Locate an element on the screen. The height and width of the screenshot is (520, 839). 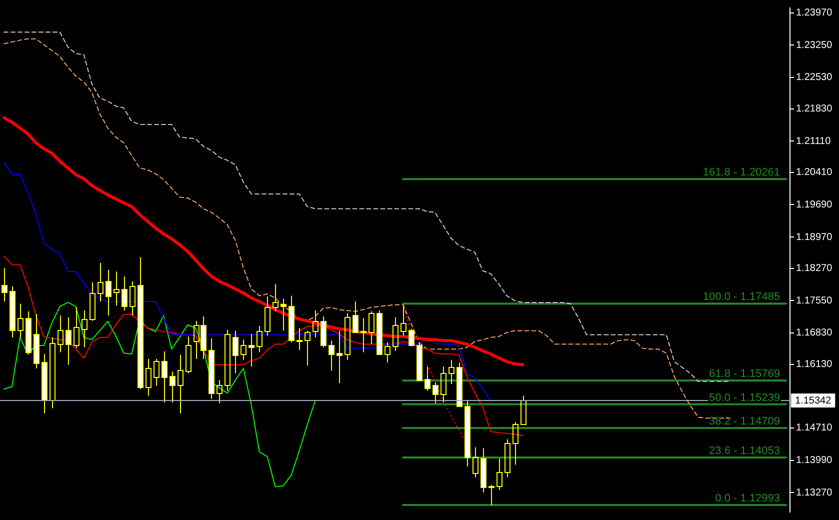
y-tick-label: 1.21830 is located at coordinates (814, 109).